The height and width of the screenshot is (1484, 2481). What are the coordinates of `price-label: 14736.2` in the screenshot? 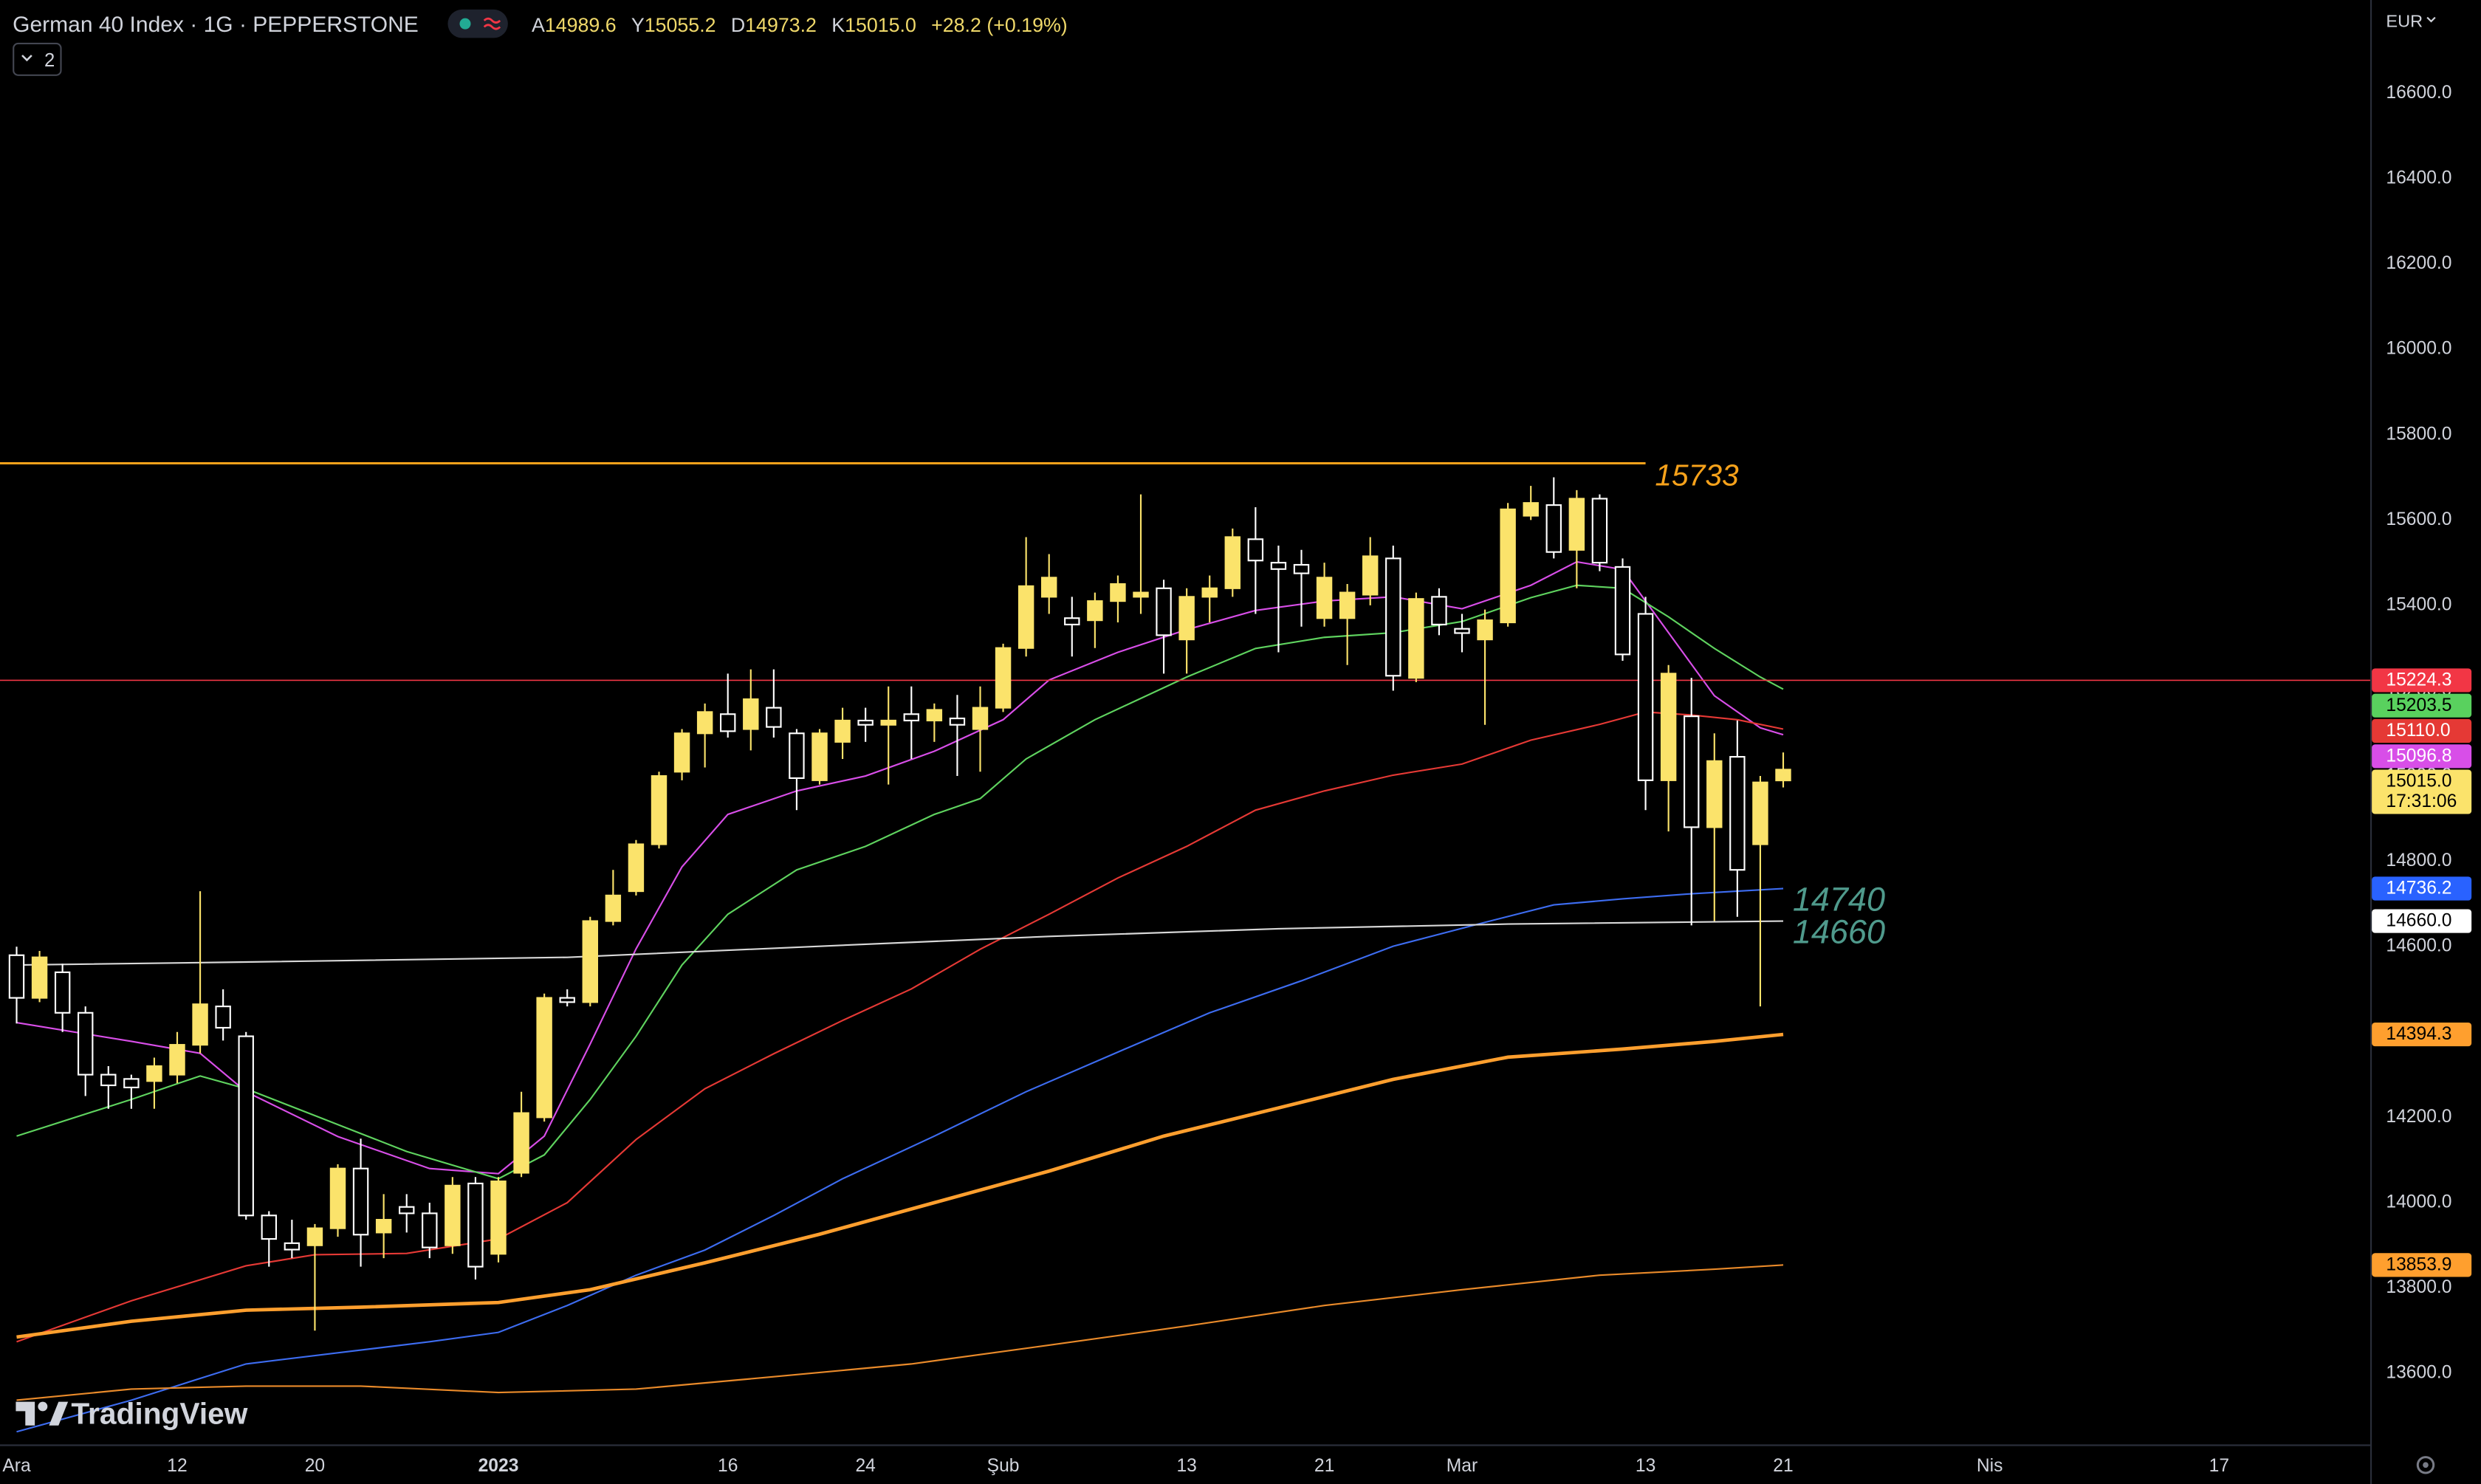 It's located at (2418, 889).